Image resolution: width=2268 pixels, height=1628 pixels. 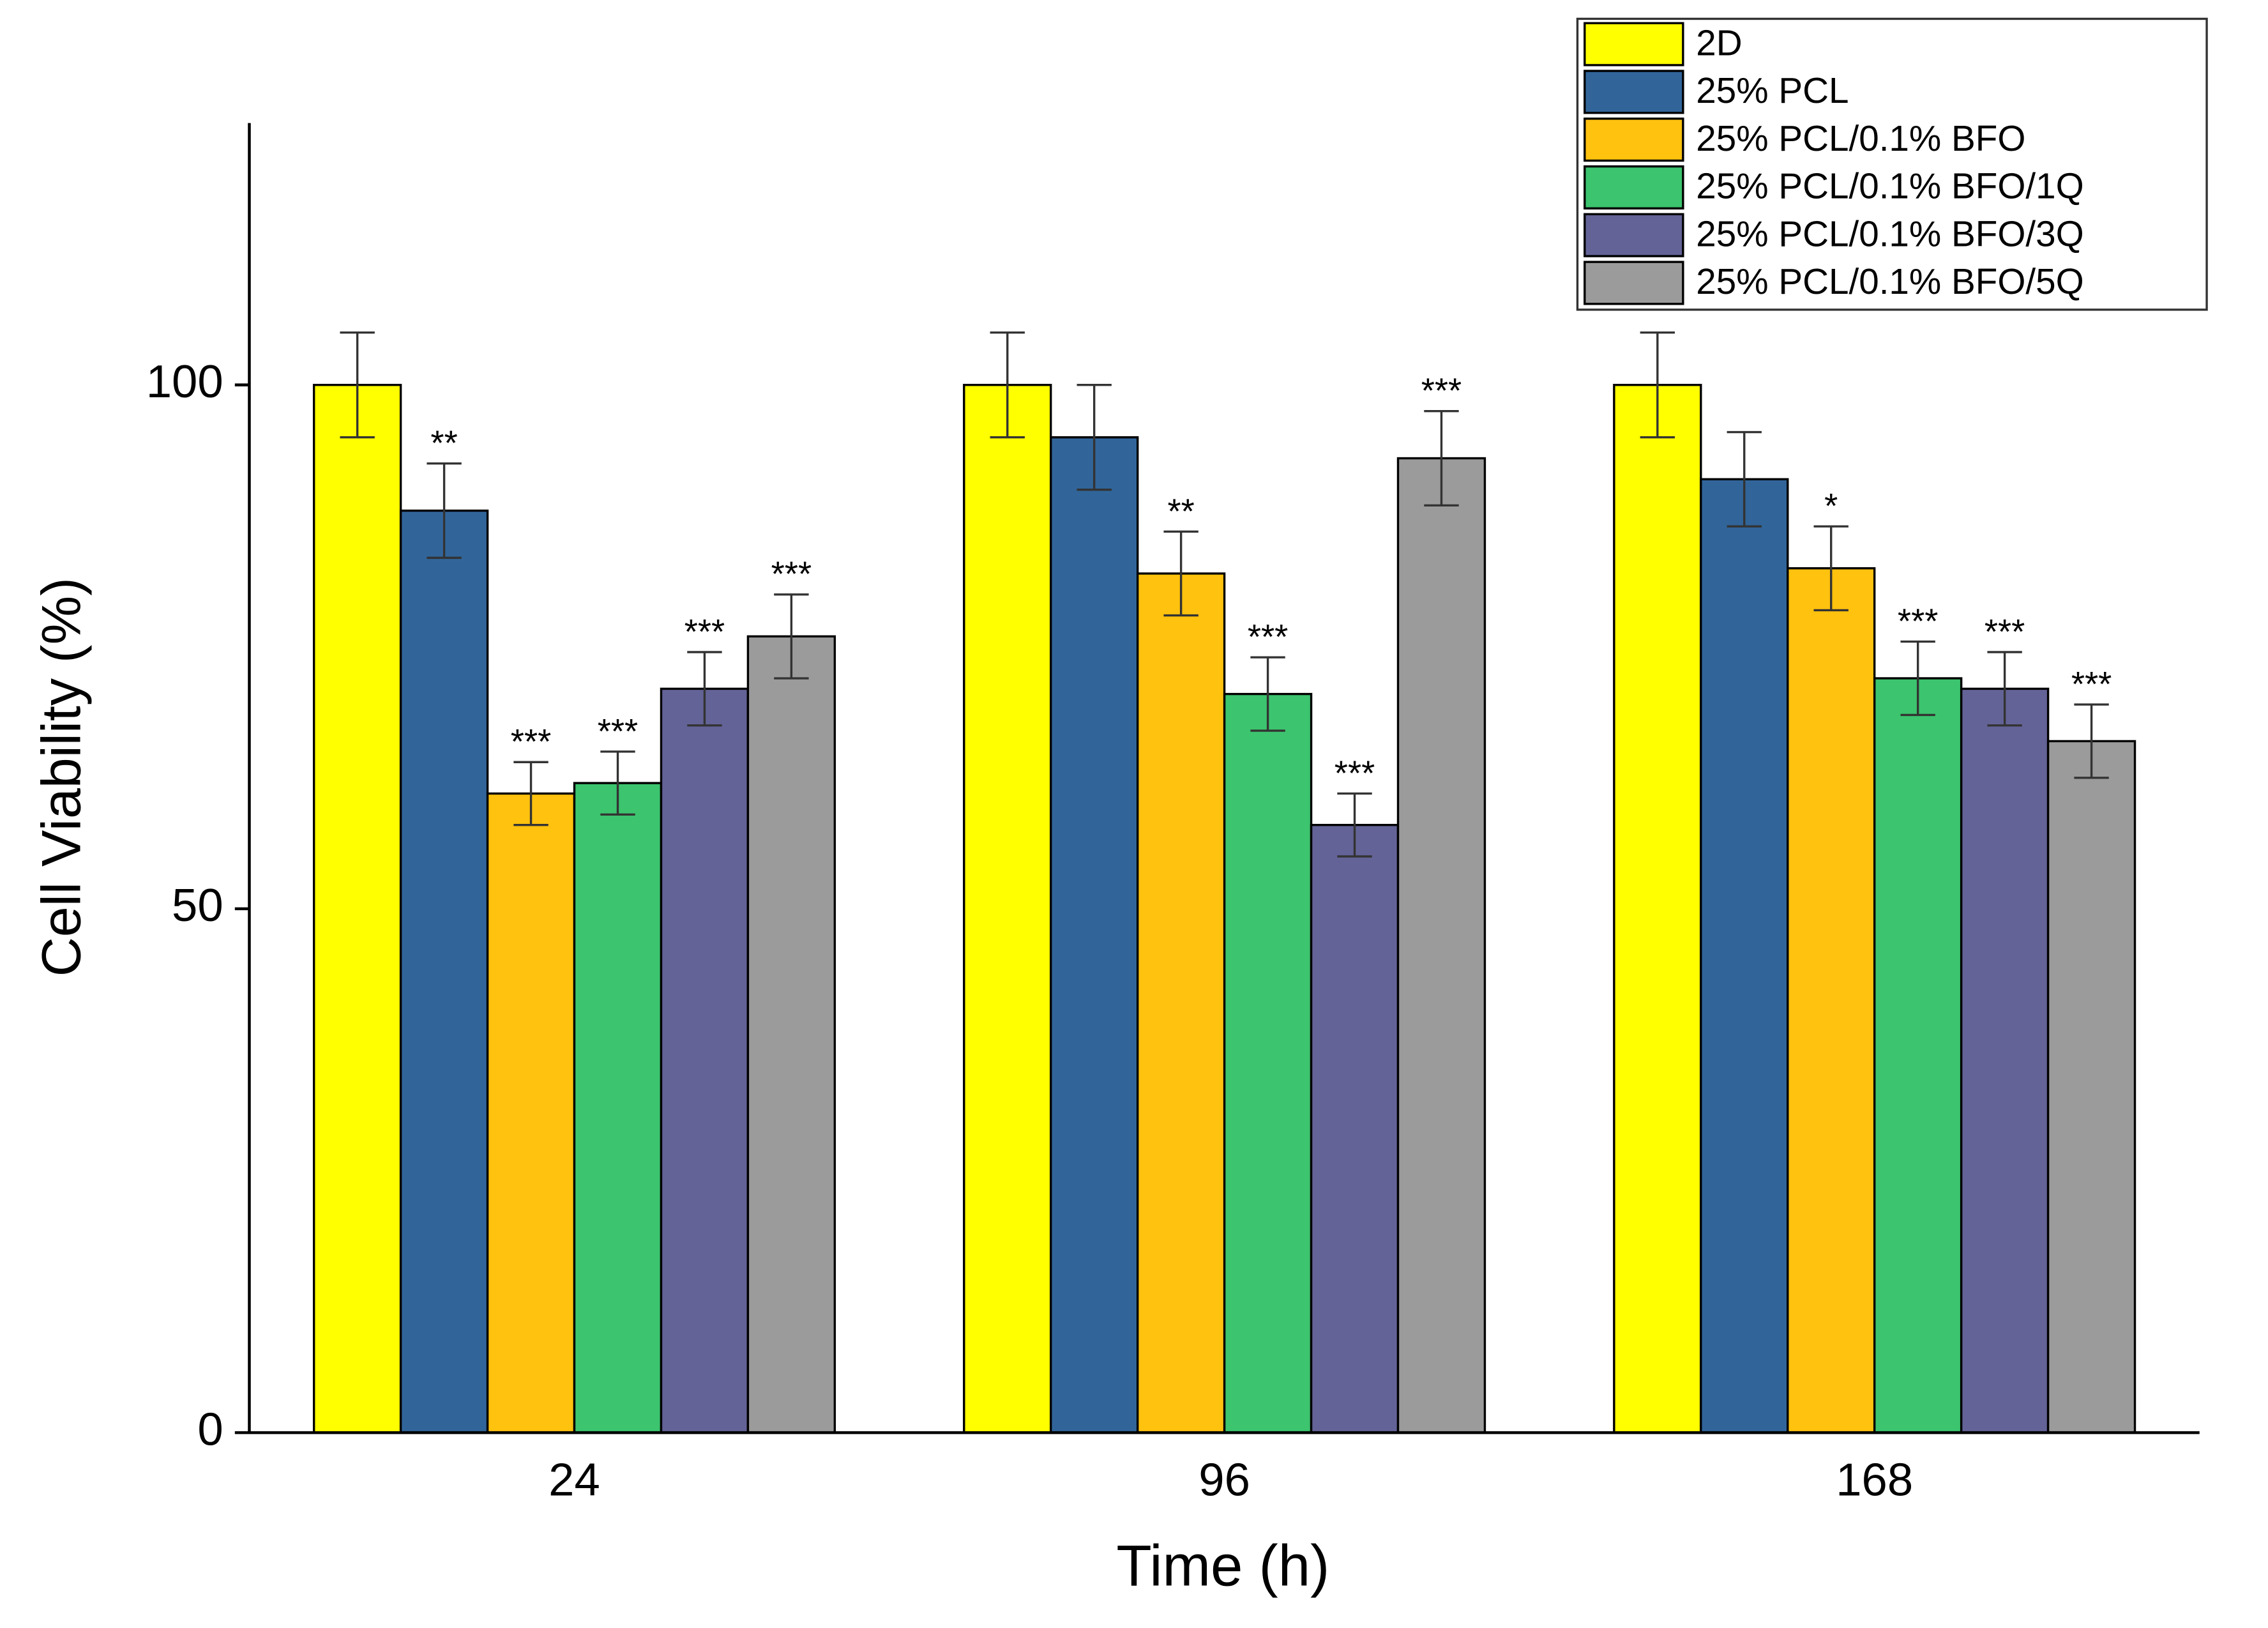 What do you see at coordinates (1889, 282) in the screenshot?
I see `legend-label: 25% PCL/0.1% BFO/5Q` at bounding box center [1889, 282].